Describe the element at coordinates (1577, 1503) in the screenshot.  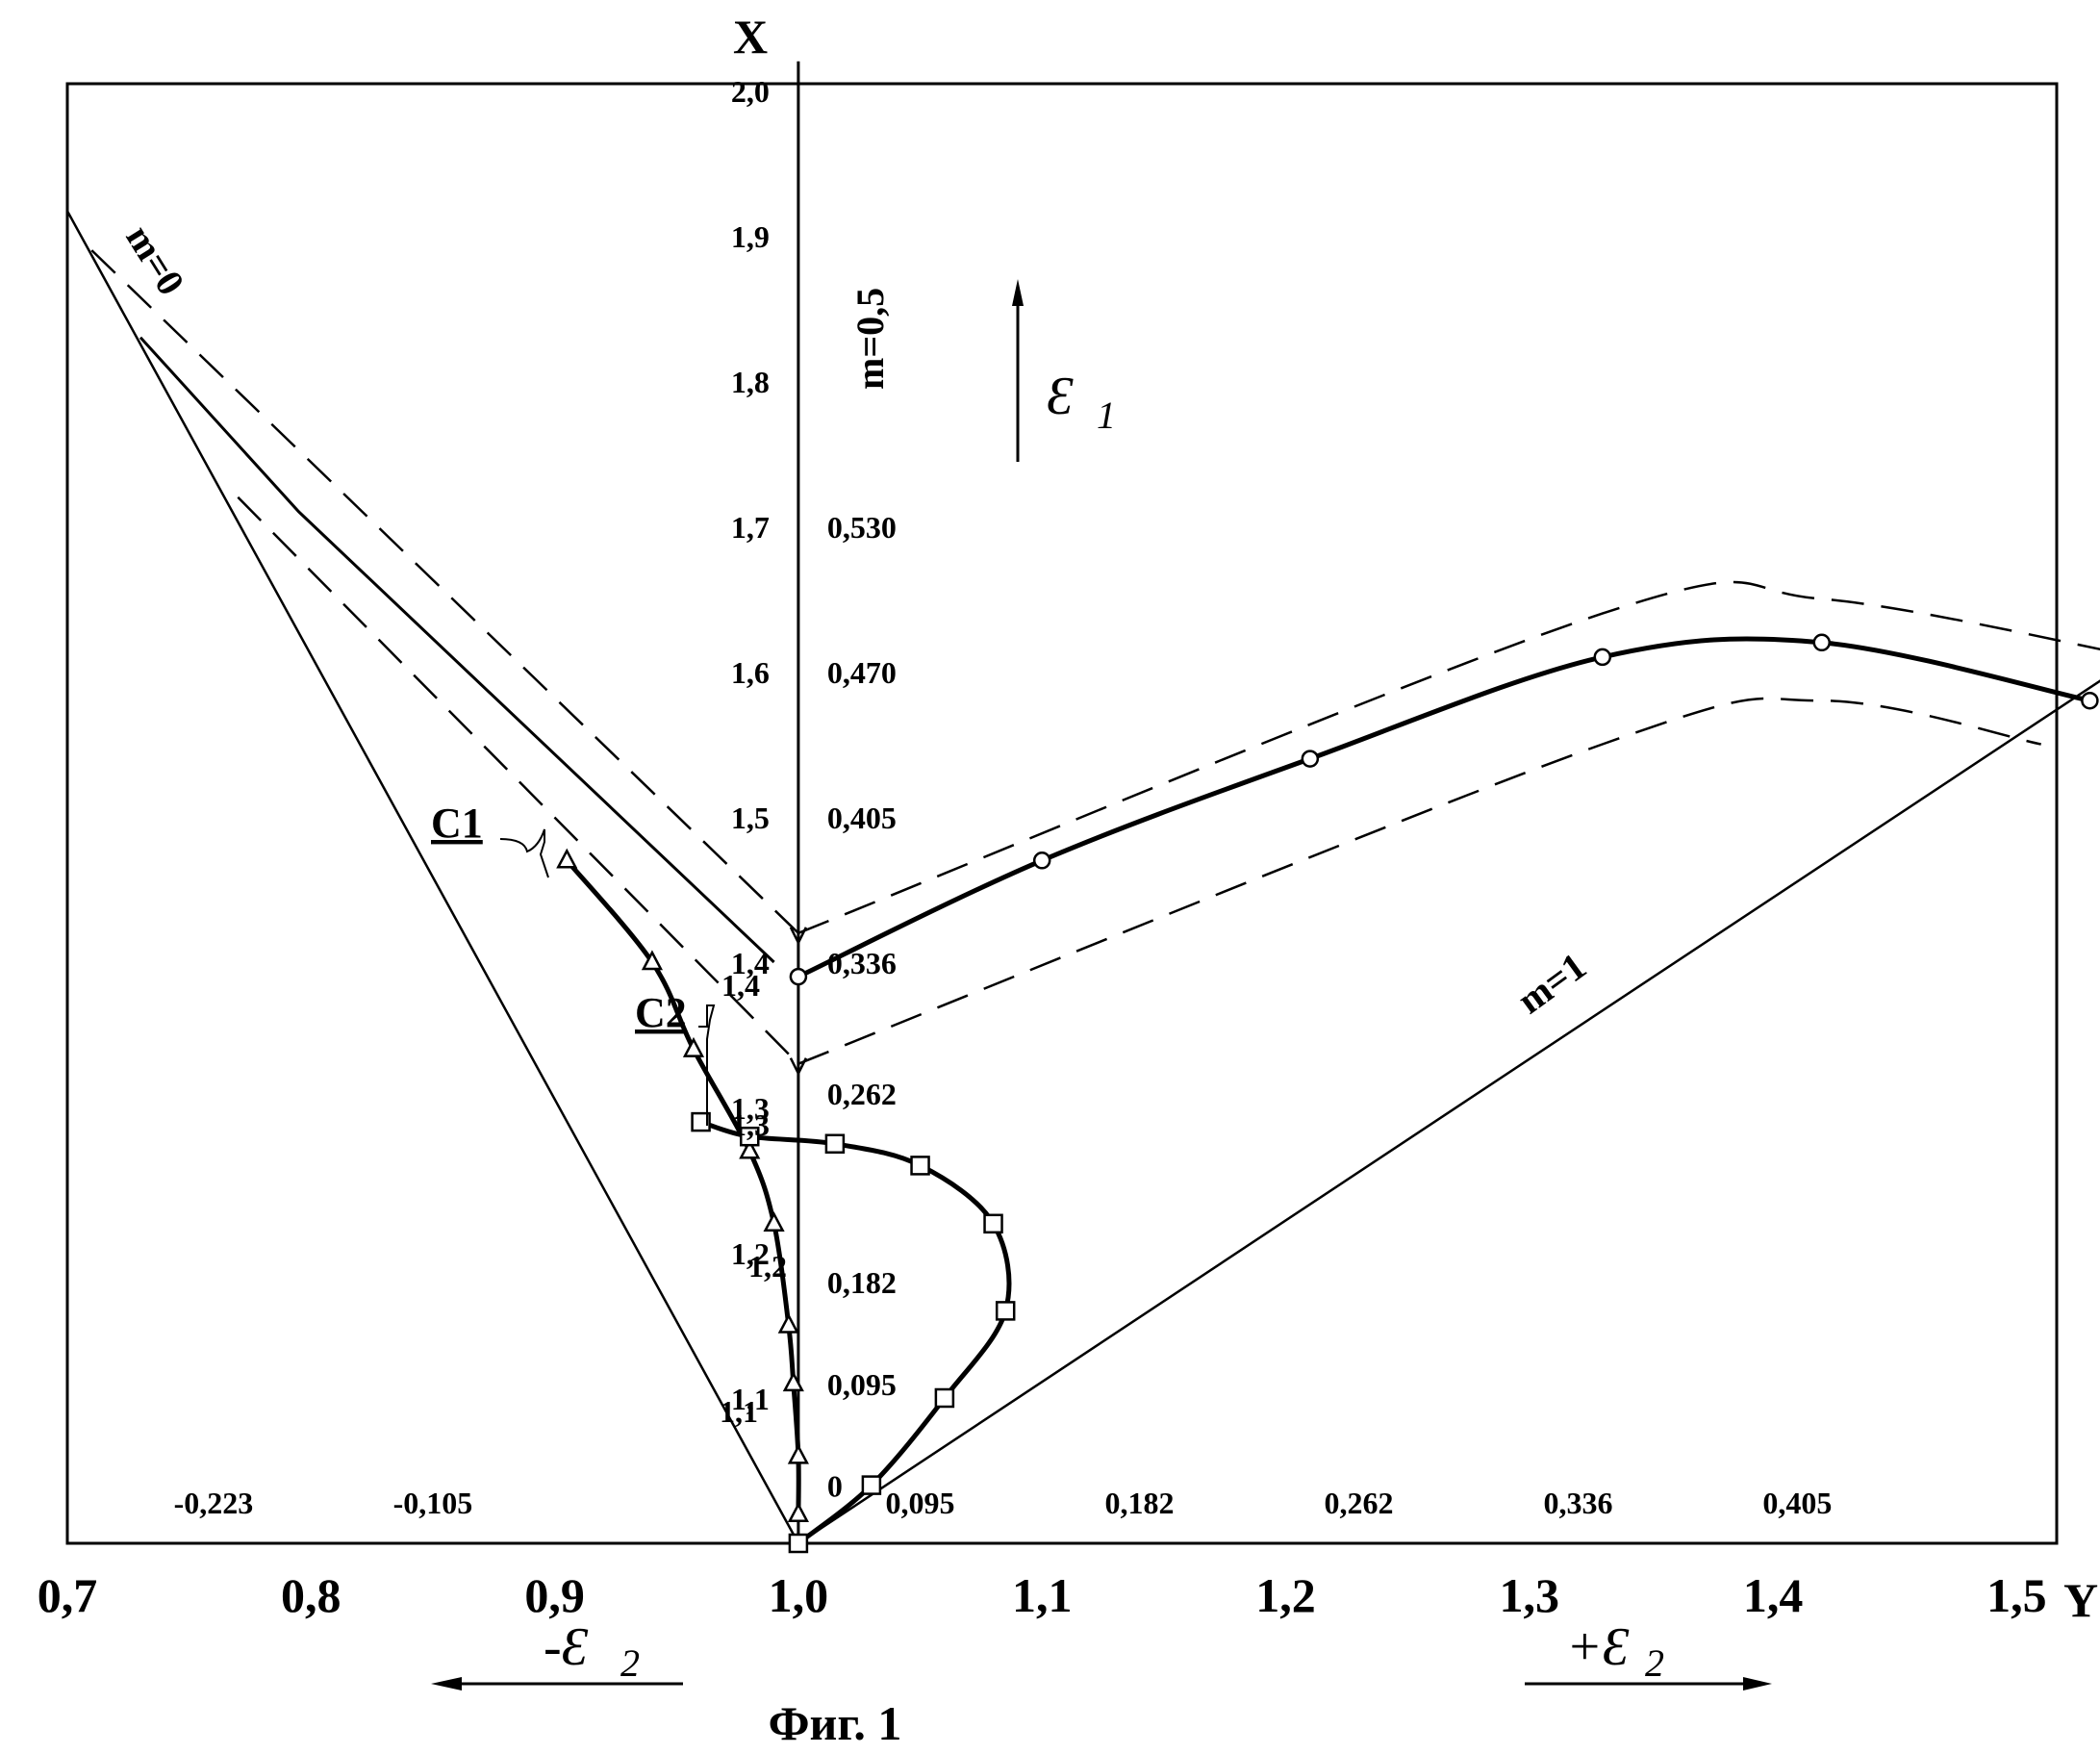
I see `x-secondary-label: 0,336` at that location.